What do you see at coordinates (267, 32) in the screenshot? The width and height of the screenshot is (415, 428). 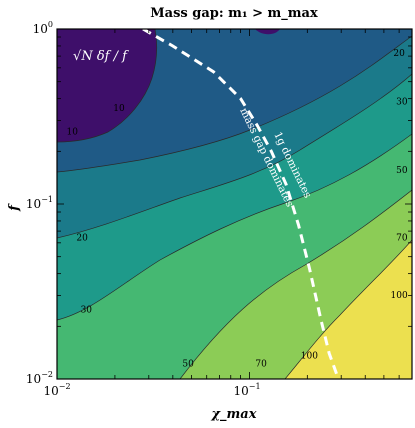 I see `band-lt10-top` at bounding box center [267, 32].